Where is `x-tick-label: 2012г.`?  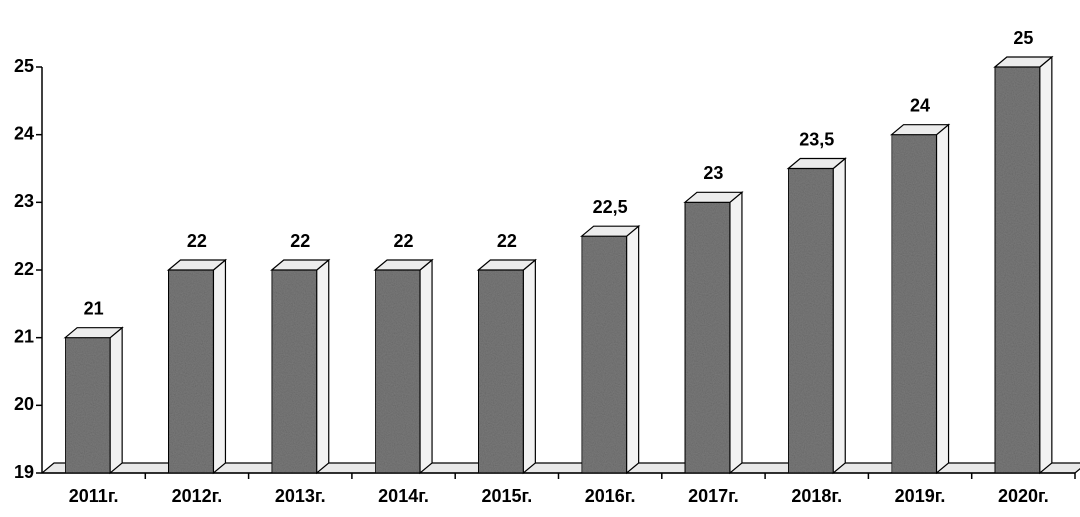 x-tick-label: 2012г. is located at coordinates (197, 496).